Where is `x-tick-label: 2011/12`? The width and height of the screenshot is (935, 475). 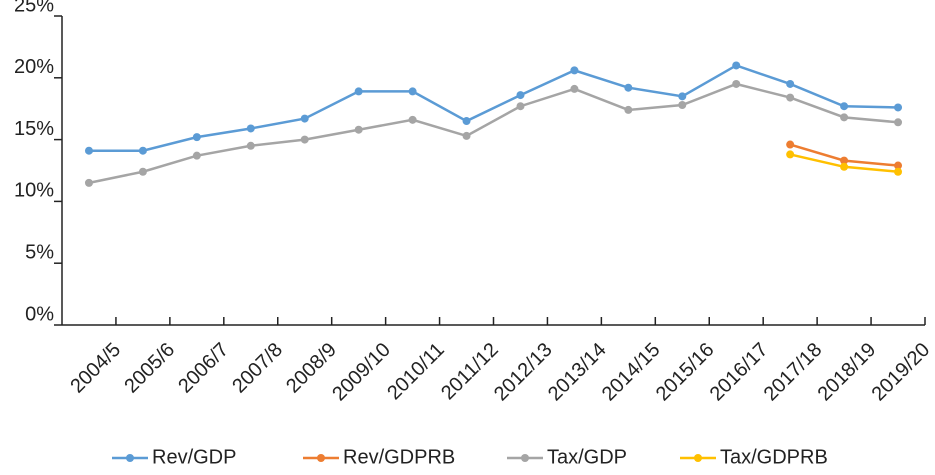 x-tick-label: 2011/12 is located at coordinates (470, 372).